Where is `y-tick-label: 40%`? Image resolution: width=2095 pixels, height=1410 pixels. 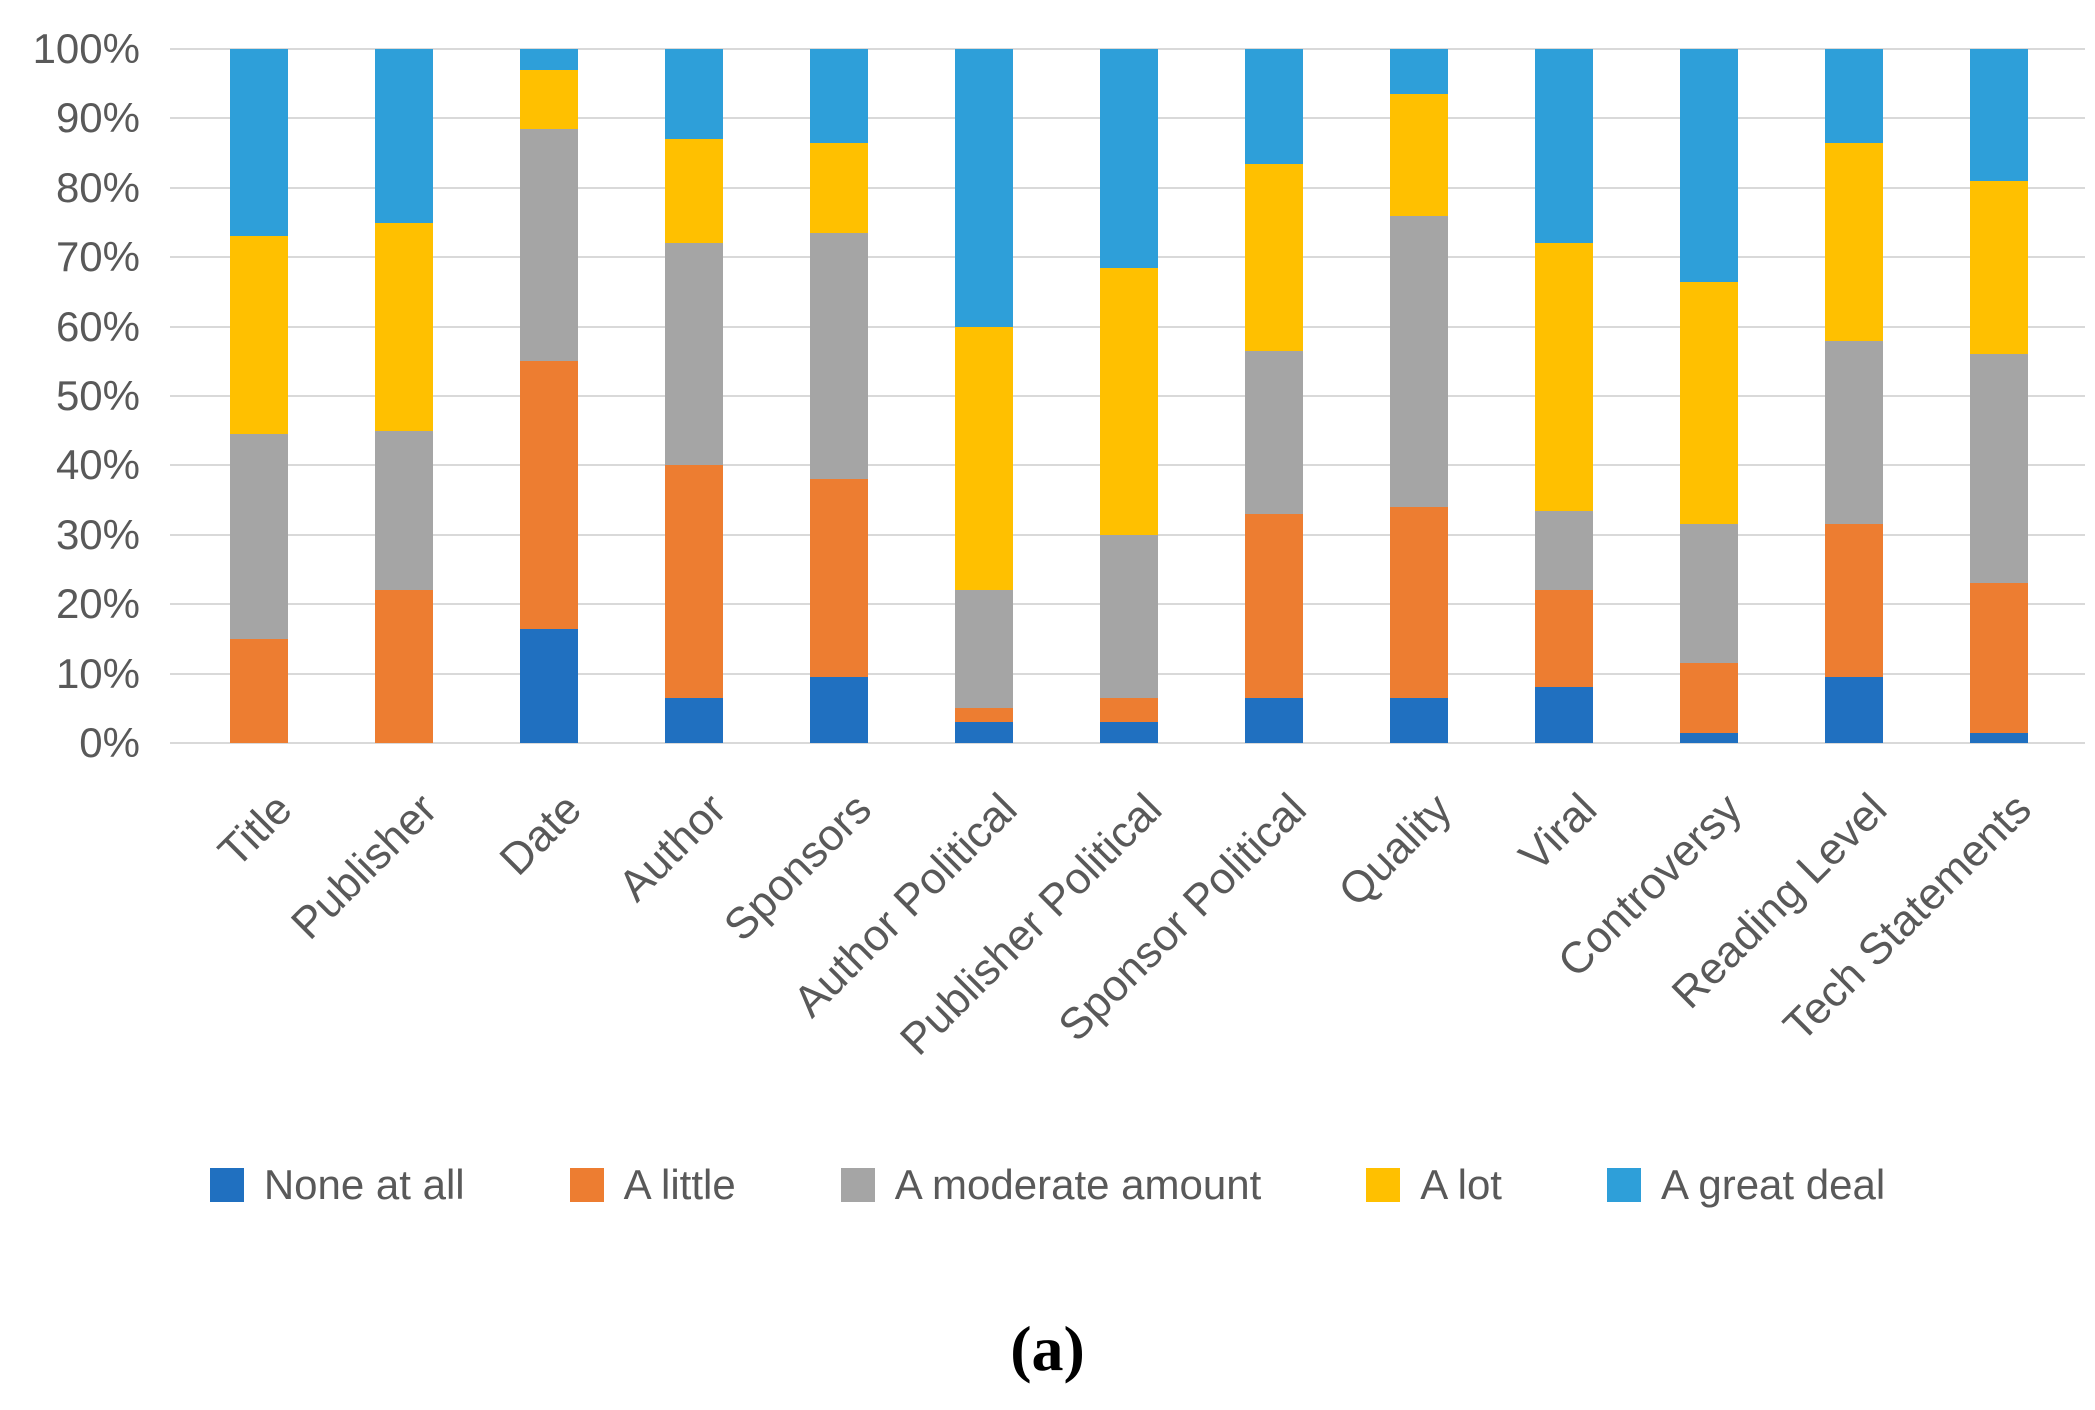
y-tick-label: 40% is located at coordinates (97, 465).